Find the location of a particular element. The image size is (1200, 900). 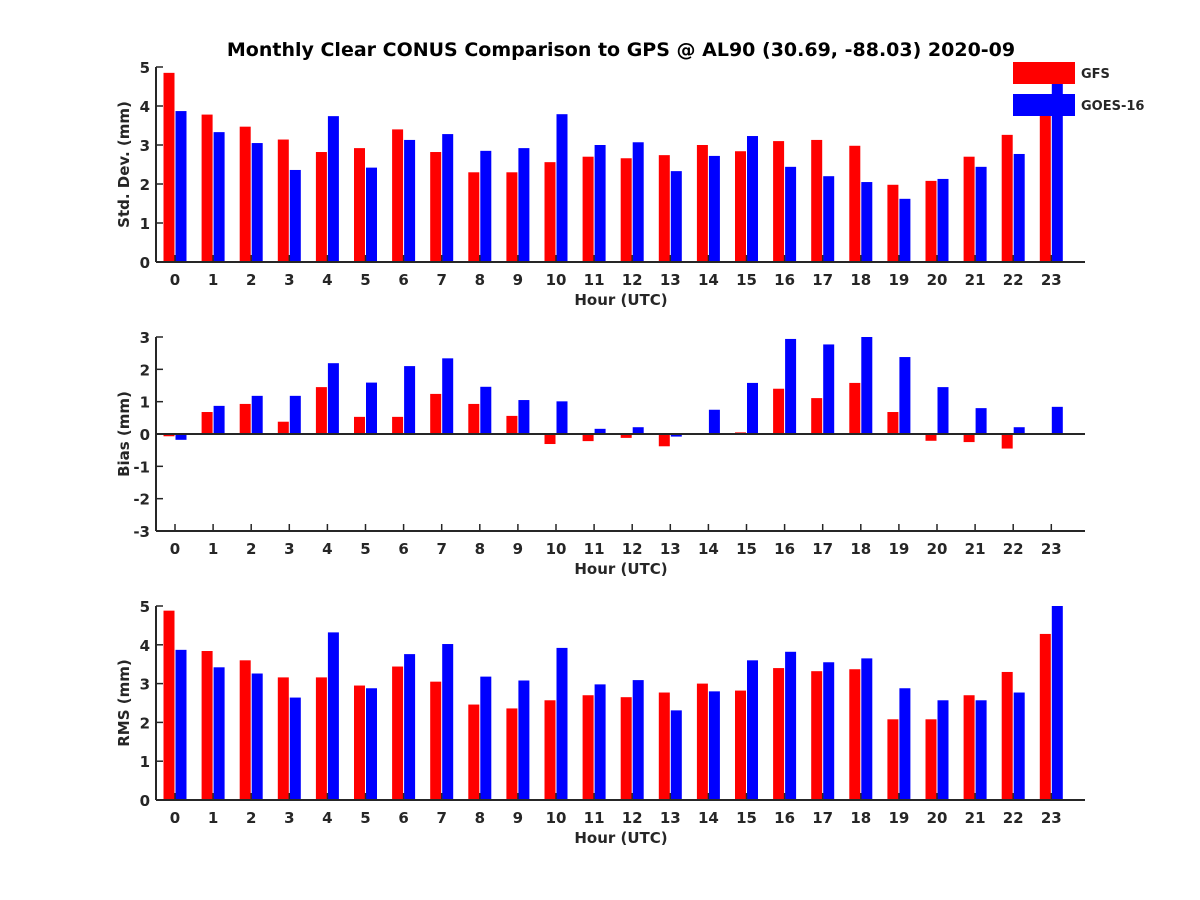

xlabel-stddev: Hour (UTC) is located at coordinates (620, 300).